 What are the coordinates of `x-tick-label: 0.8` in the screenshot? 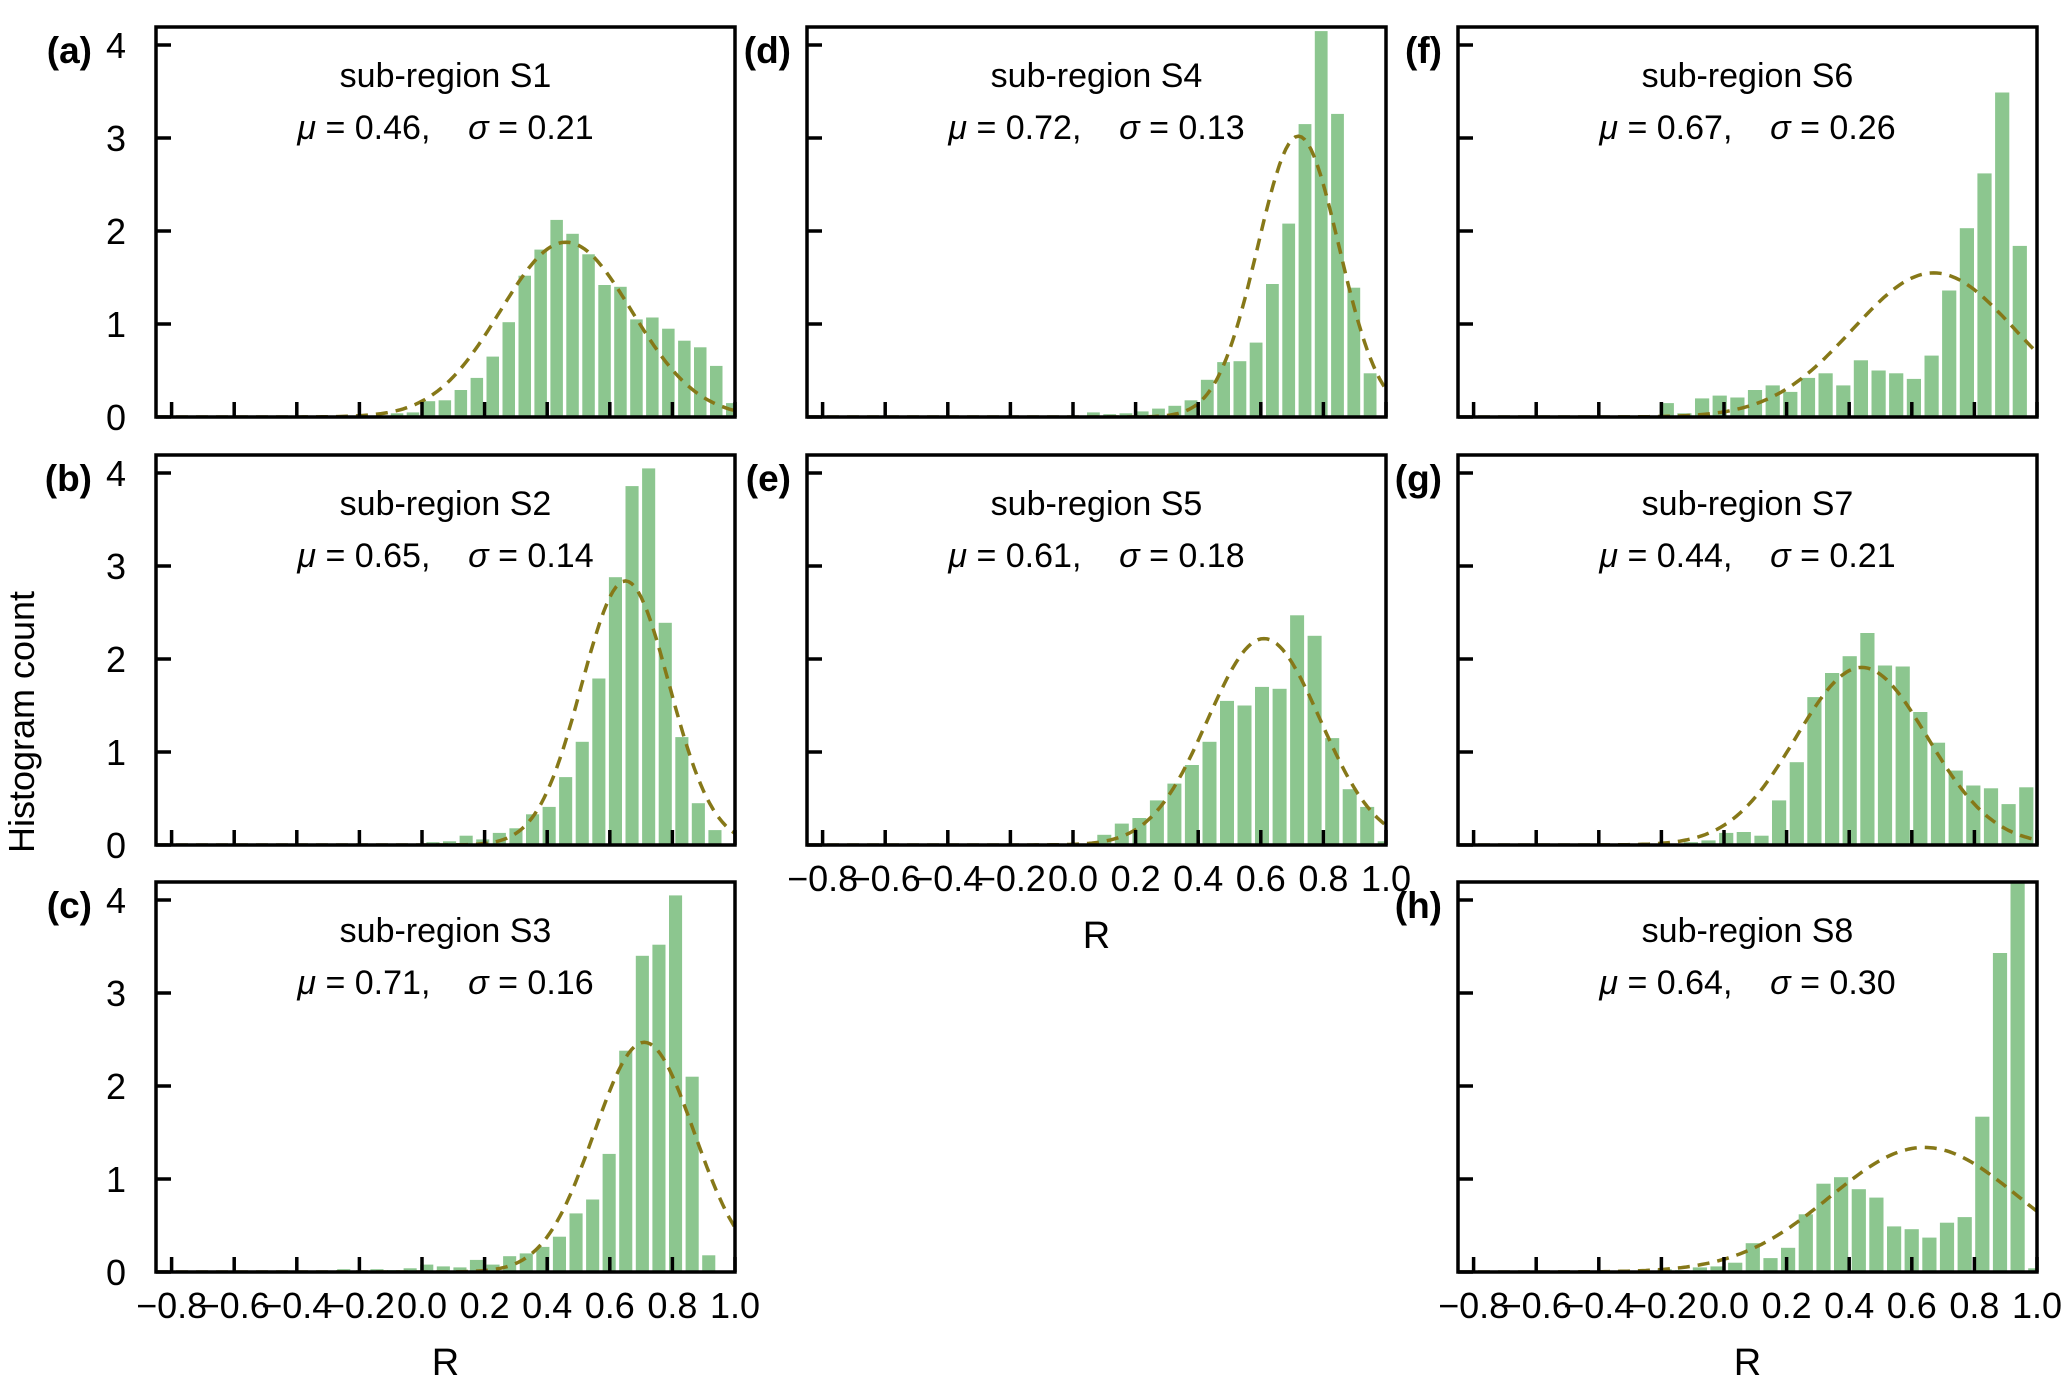 It's located at (672, 1305).